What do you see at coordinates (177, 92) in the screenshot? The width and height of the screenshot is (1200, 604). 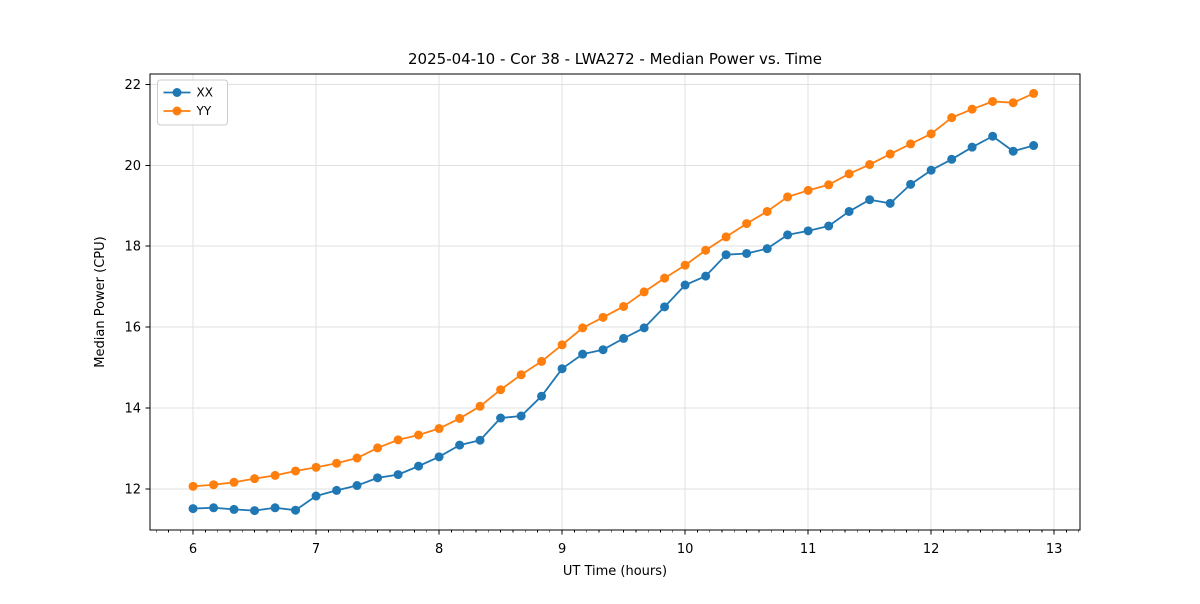 I see `legend-marker-xx` at bounding box center [177, 92].